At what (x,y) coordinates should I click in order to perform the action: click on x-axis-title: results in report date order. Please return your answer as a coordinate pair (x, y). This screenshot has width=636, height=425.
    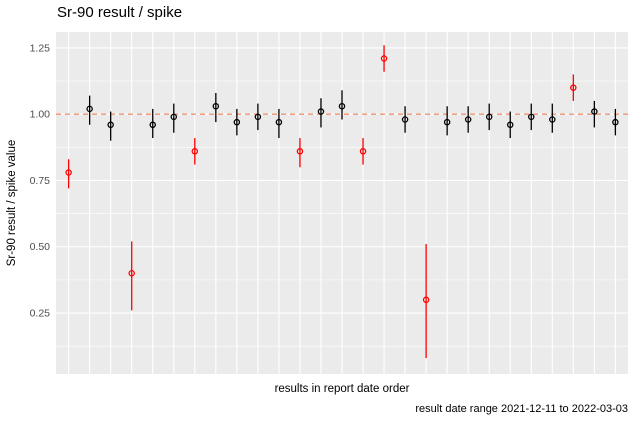
    Looking at the image, I should click on (342, 389).